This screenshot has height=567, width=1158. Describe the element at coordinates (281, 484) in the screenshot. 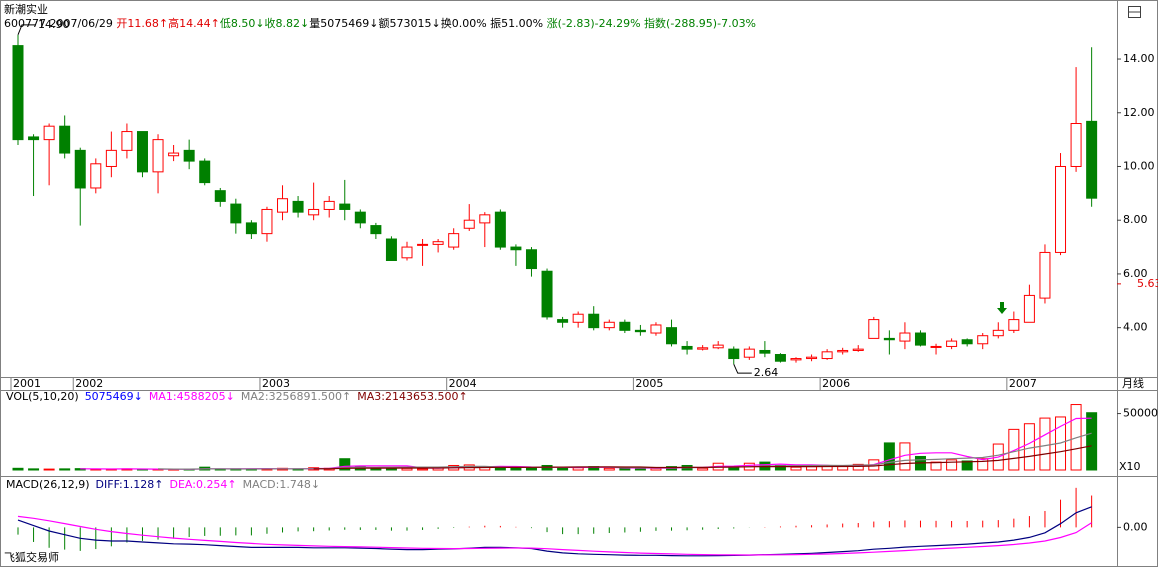

I see `legend-entry: MACD:1.748↓` at that location.